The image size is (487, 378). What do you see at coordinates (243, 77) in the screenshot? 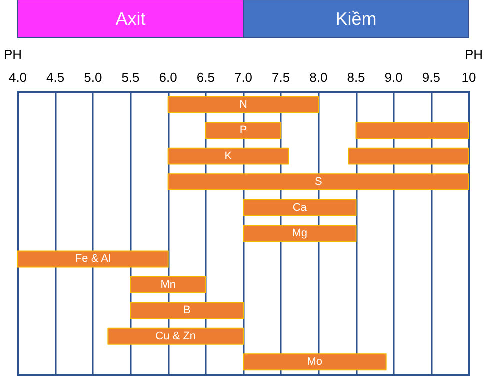
I see `x-tick-label: 7.0` at bounding box center [243, 77].